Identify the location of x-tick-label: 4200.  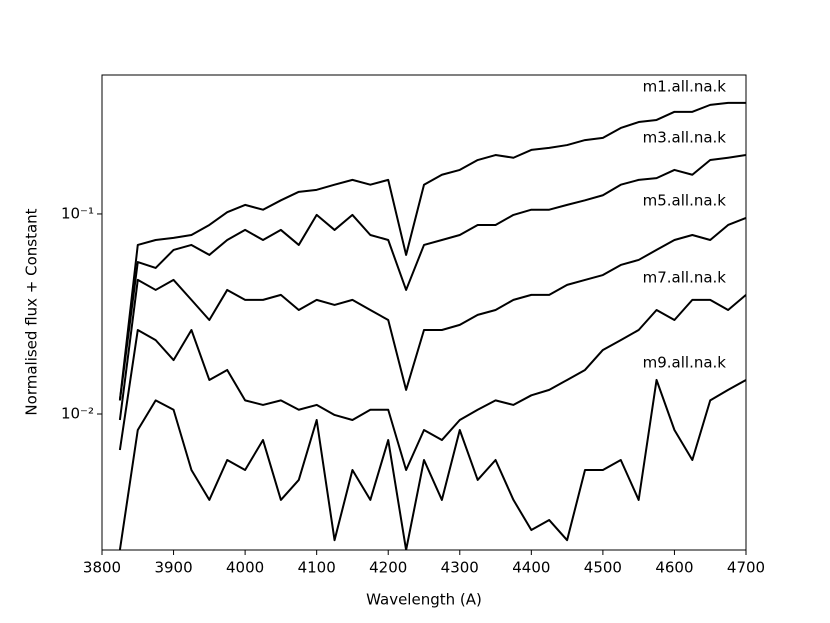
(388, 568).